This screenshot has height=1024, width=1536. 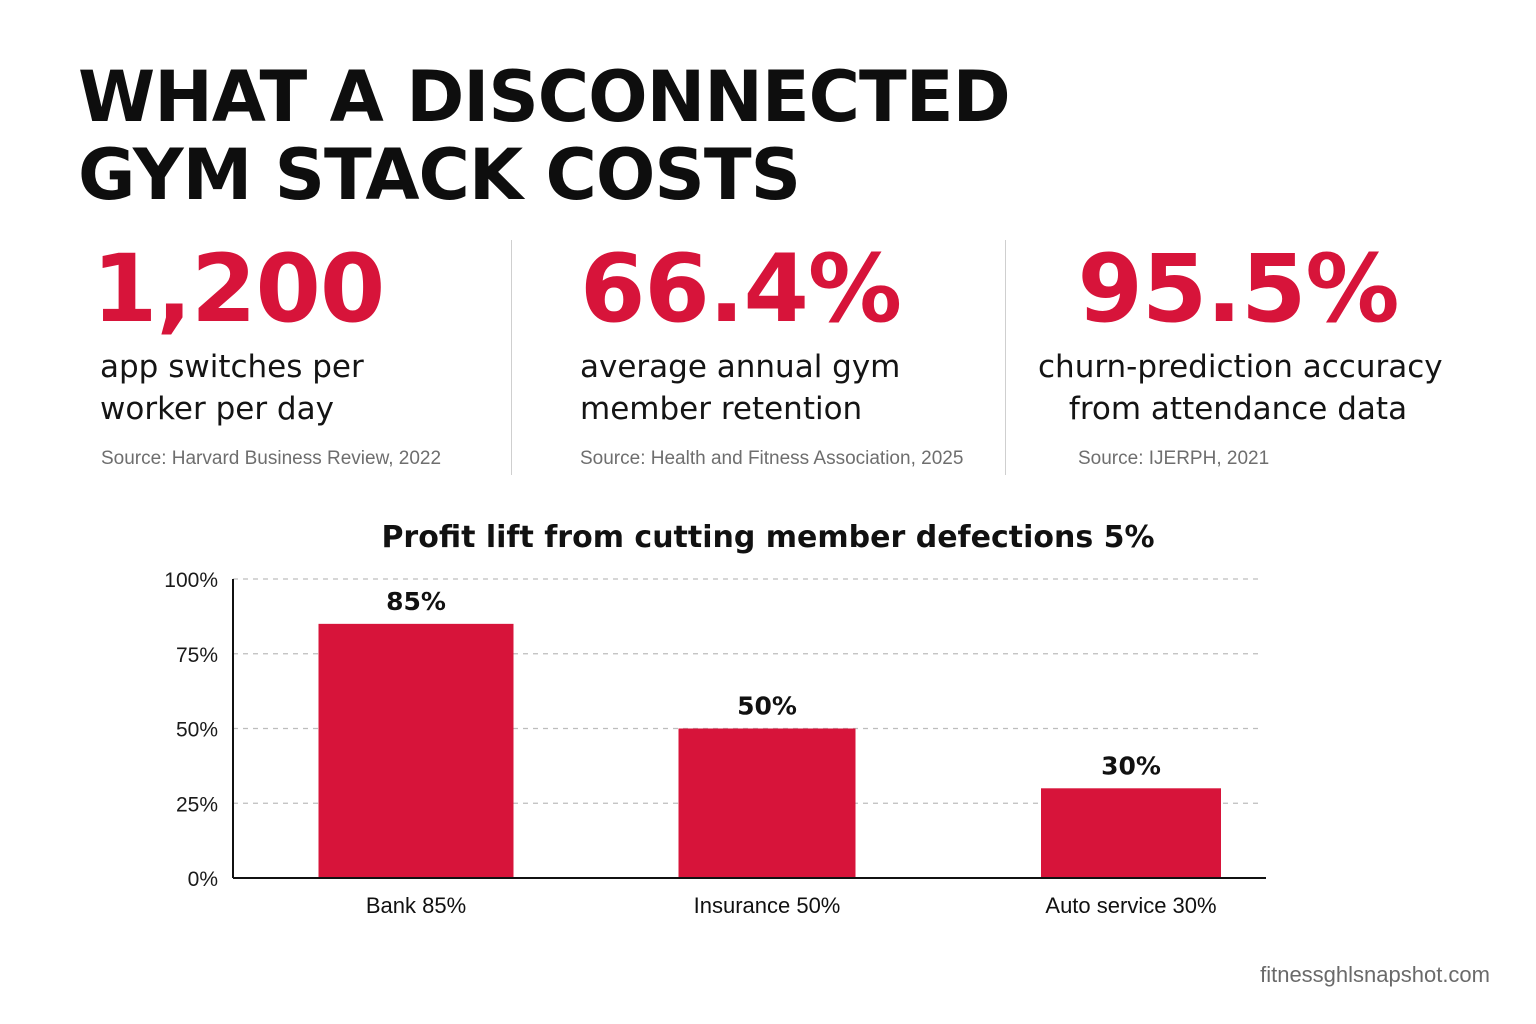 What do you see at coordinates (741, 289) in the screenshot?
I see `stat-value: 66.4%` at bounding box center [741, 289].